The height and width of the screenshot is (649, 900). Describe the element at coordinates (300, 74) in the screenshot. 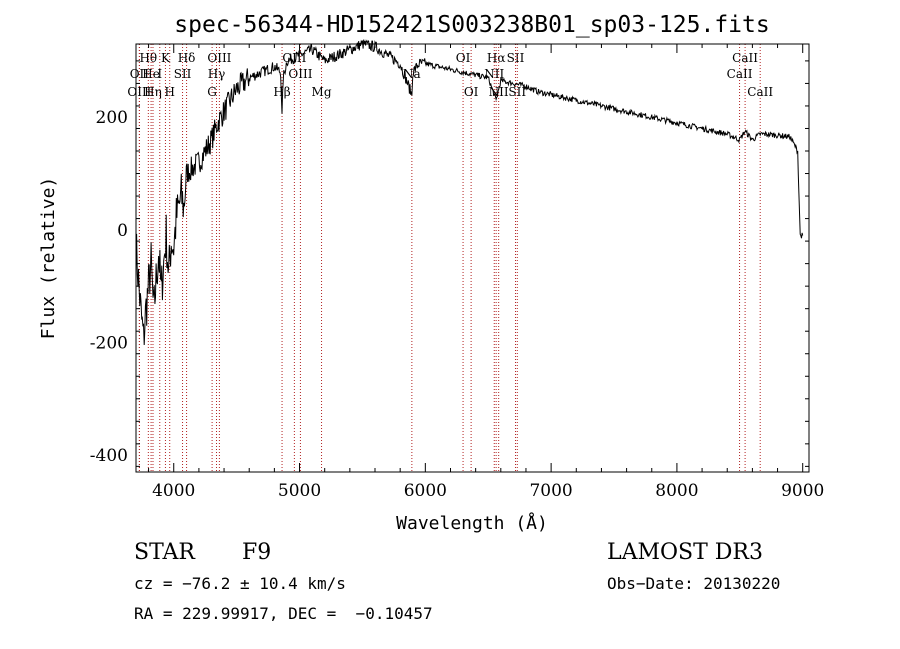

I see `line-label-15: OIII` at that location.